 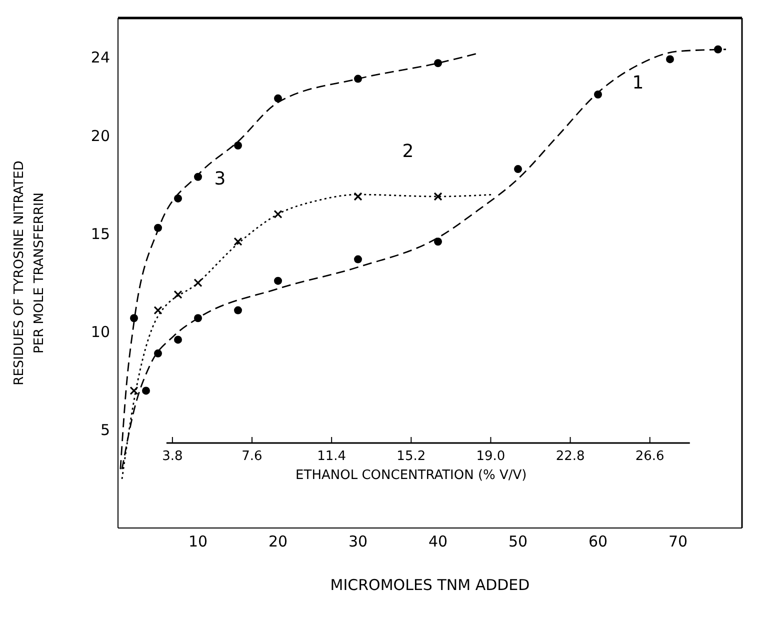 I want to click on x-tick-label: 60, so click(x=598, y=541).